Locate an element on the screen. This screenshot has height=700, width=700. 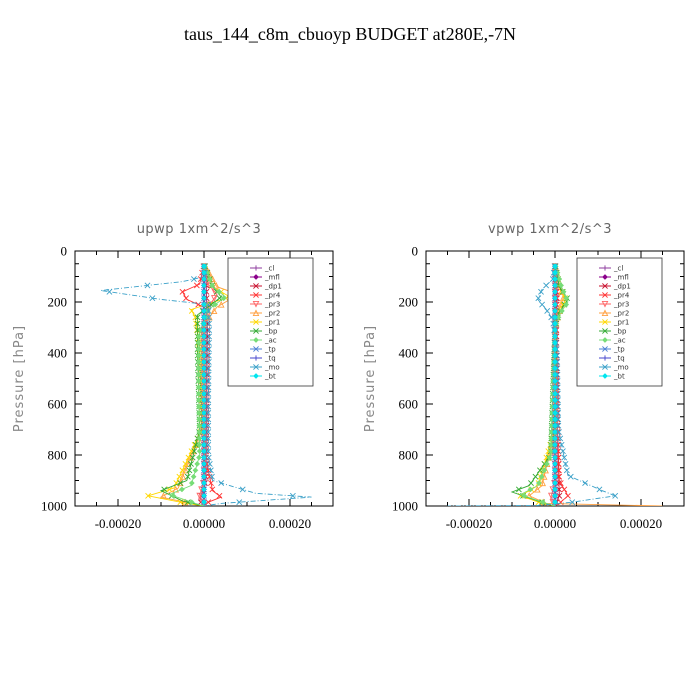
legend-label: _bt is located at coordinates (619, 377).